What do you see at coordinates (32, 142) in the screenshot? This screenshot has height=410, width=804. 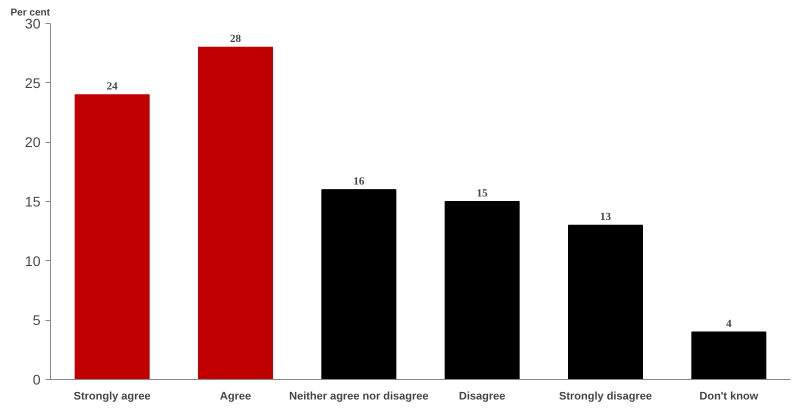 I see `y-tick-label: 20` at bounding box center [32, 142].